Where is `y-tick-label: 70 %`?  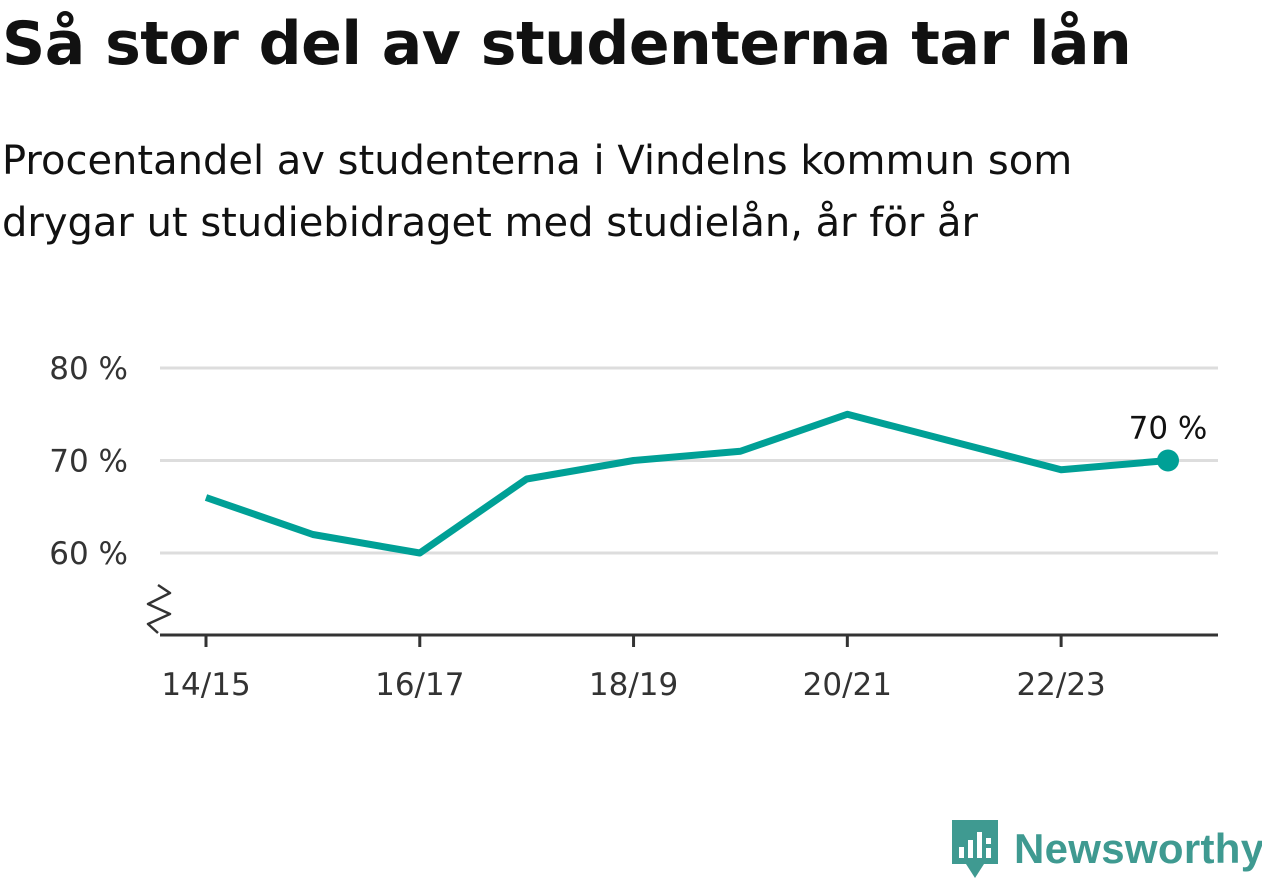 y-tick-label: 70 % is located at coordinates (88, 462).